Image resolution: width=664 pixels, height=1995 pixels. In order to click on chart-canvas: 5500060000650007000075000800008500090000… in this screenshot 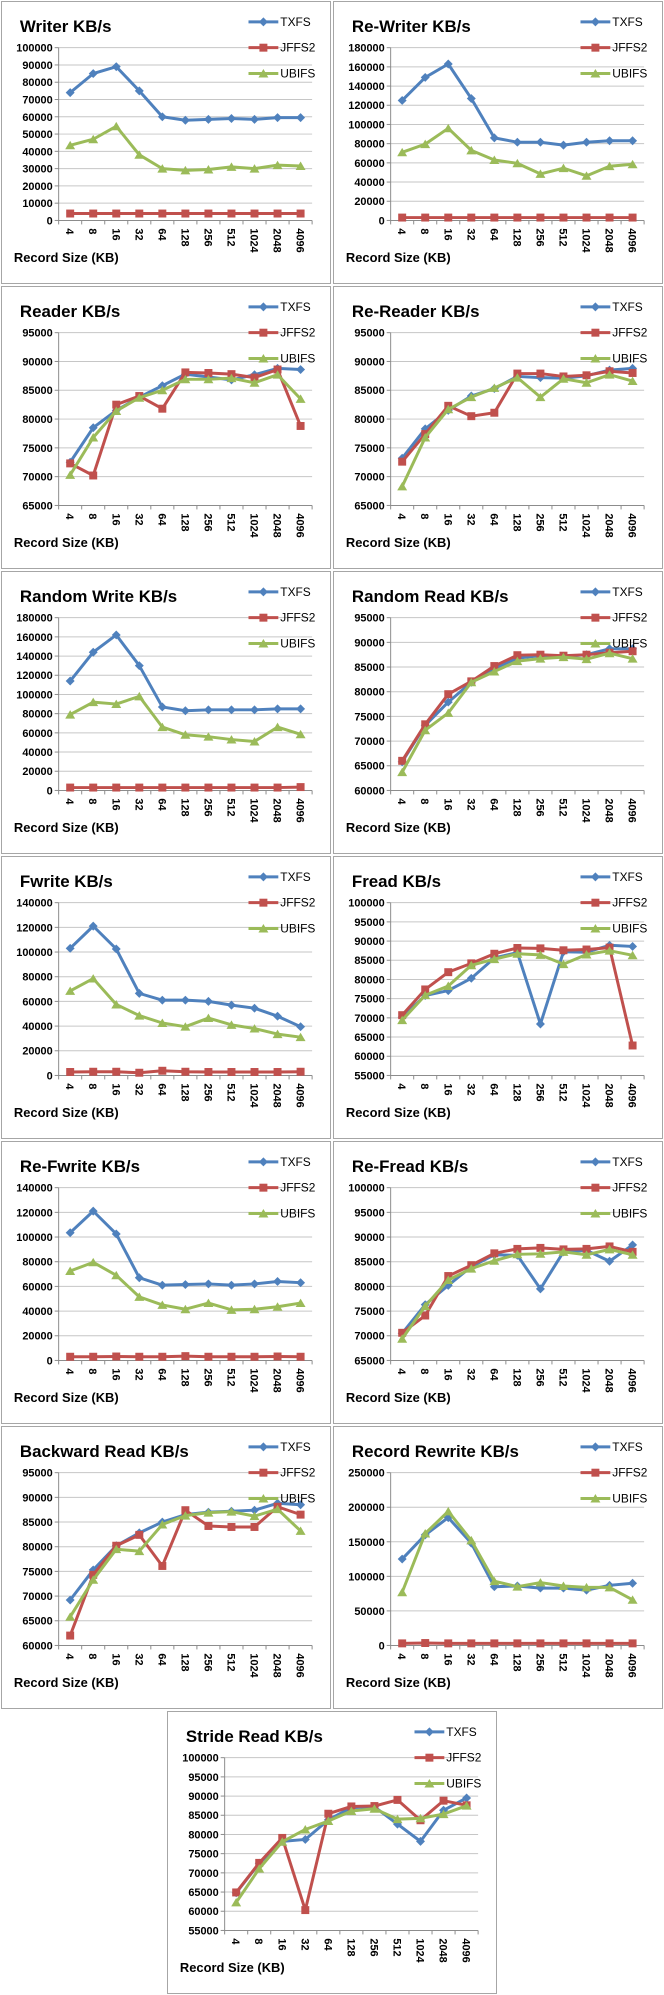, I will do `click(498, 997)`.